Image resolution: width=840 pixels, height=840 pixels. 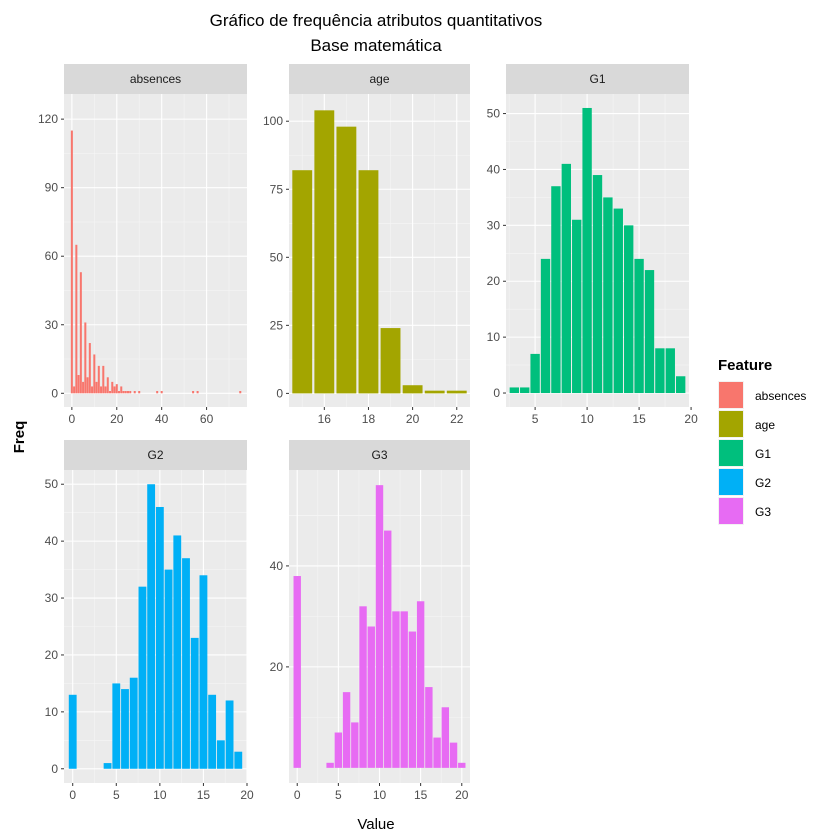 What do you see at coordinates (746, 424) in the screenshot?
I see `legend-item-age: age` at bounding box center [746, 424].